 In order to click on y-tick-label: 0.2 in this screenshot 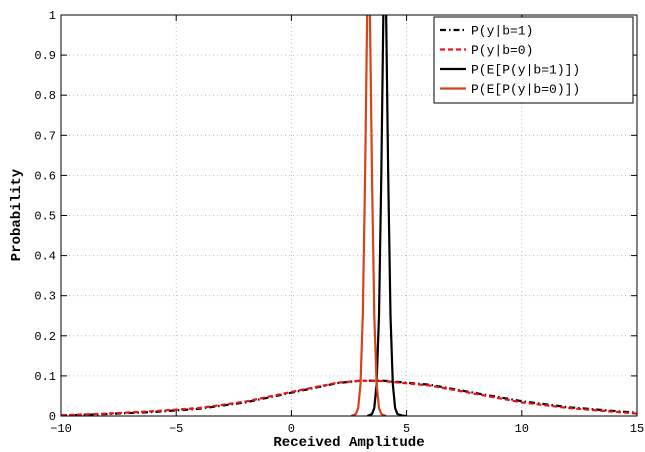, I will do `click(45, 337)`.